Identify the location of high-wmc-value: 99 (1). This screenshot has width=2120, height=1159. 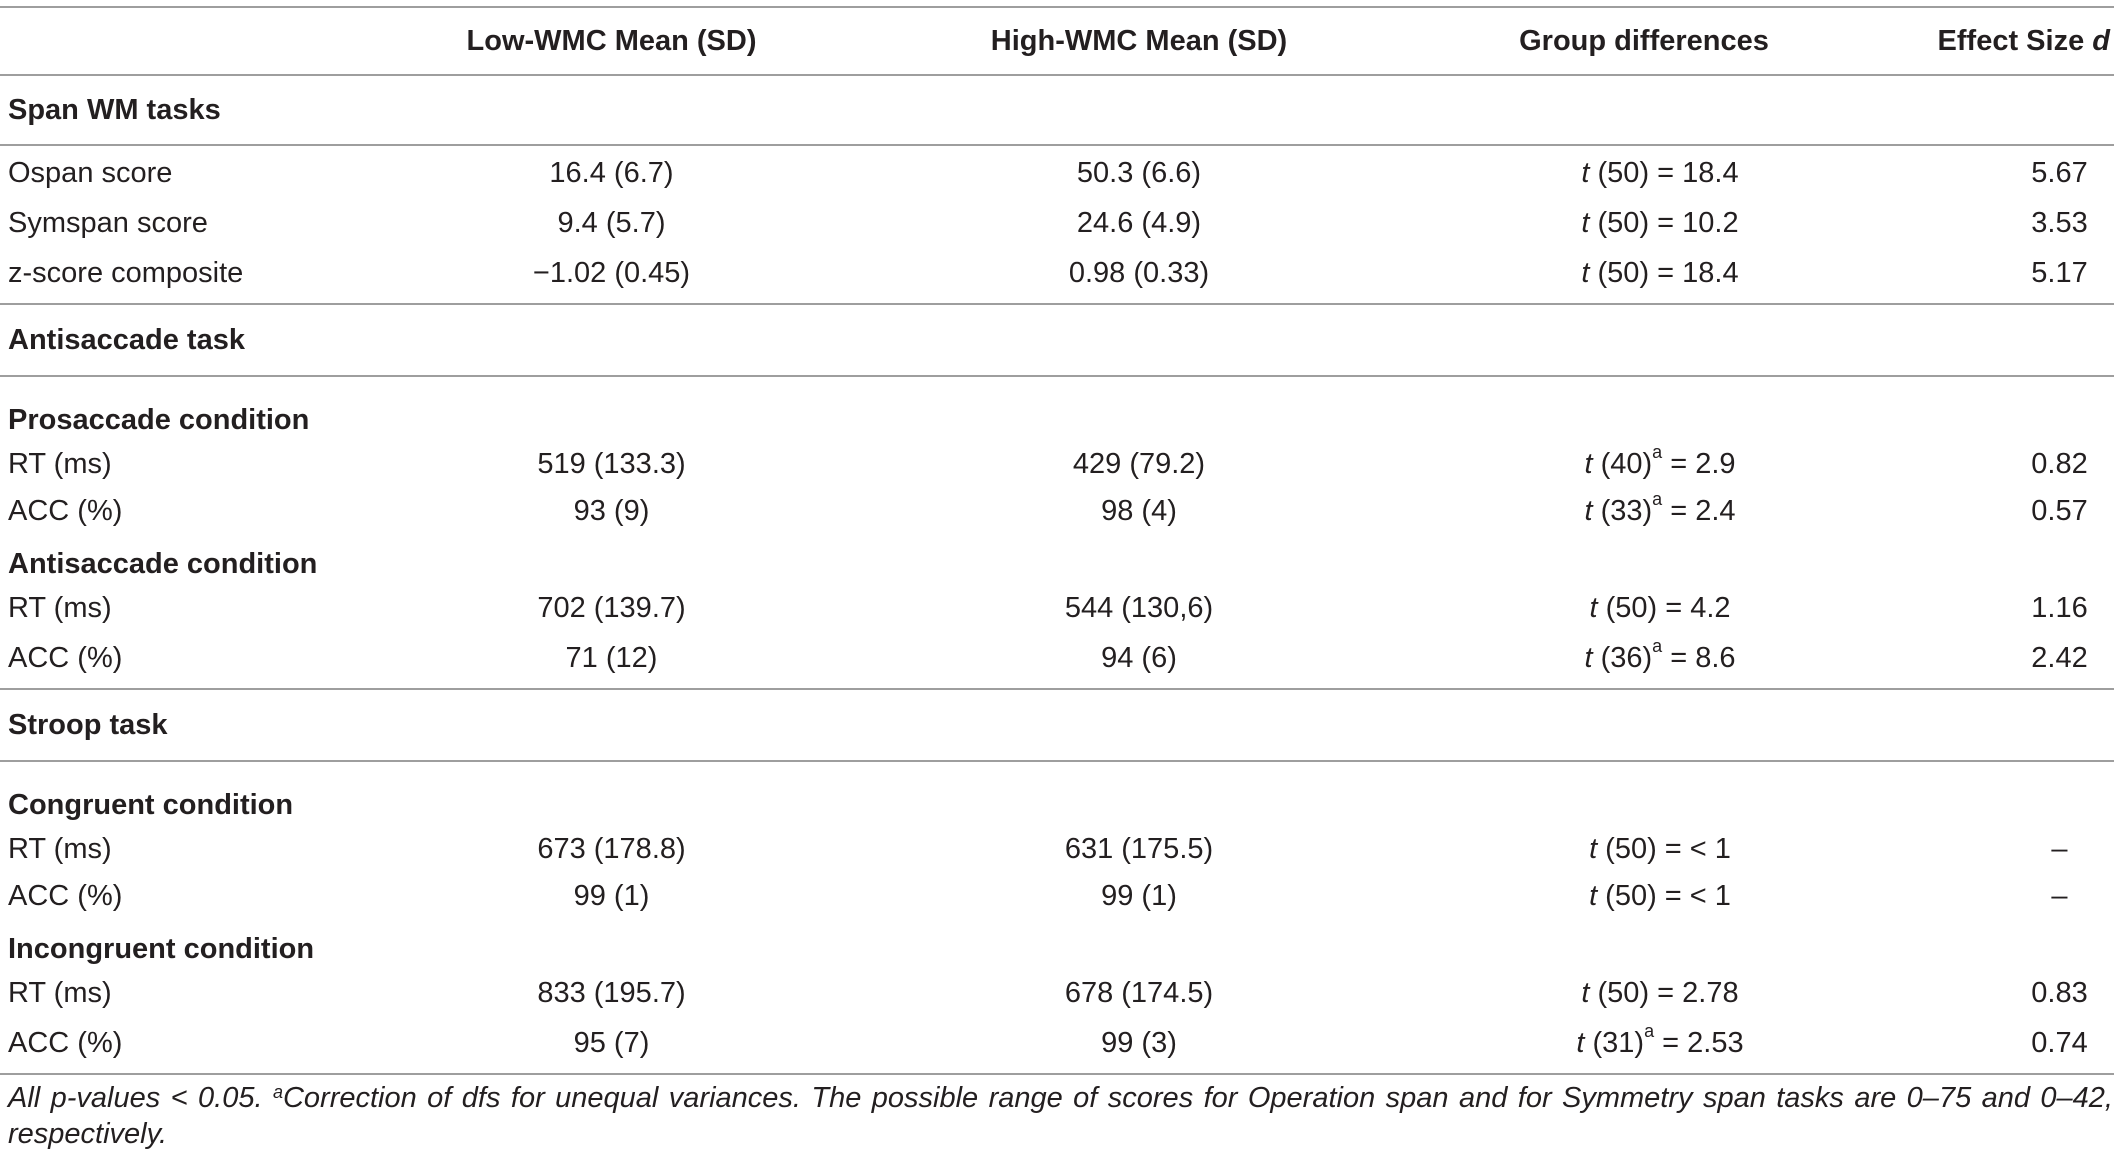
(1139, 896).